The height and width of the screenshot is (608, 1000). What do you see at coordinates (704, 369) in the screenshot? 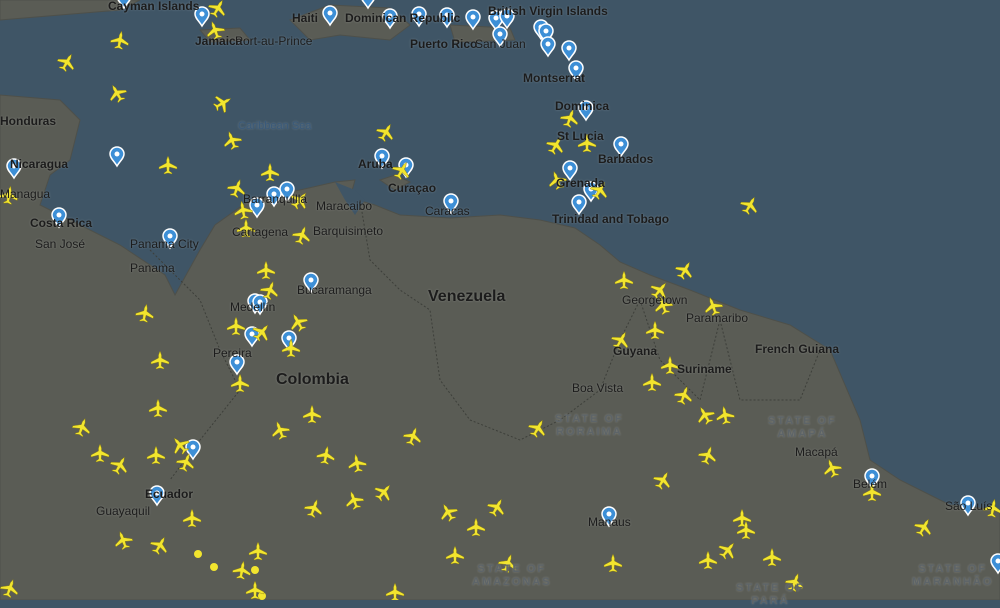
I see `map-label: Suriname` at bounding box center [704, 369].